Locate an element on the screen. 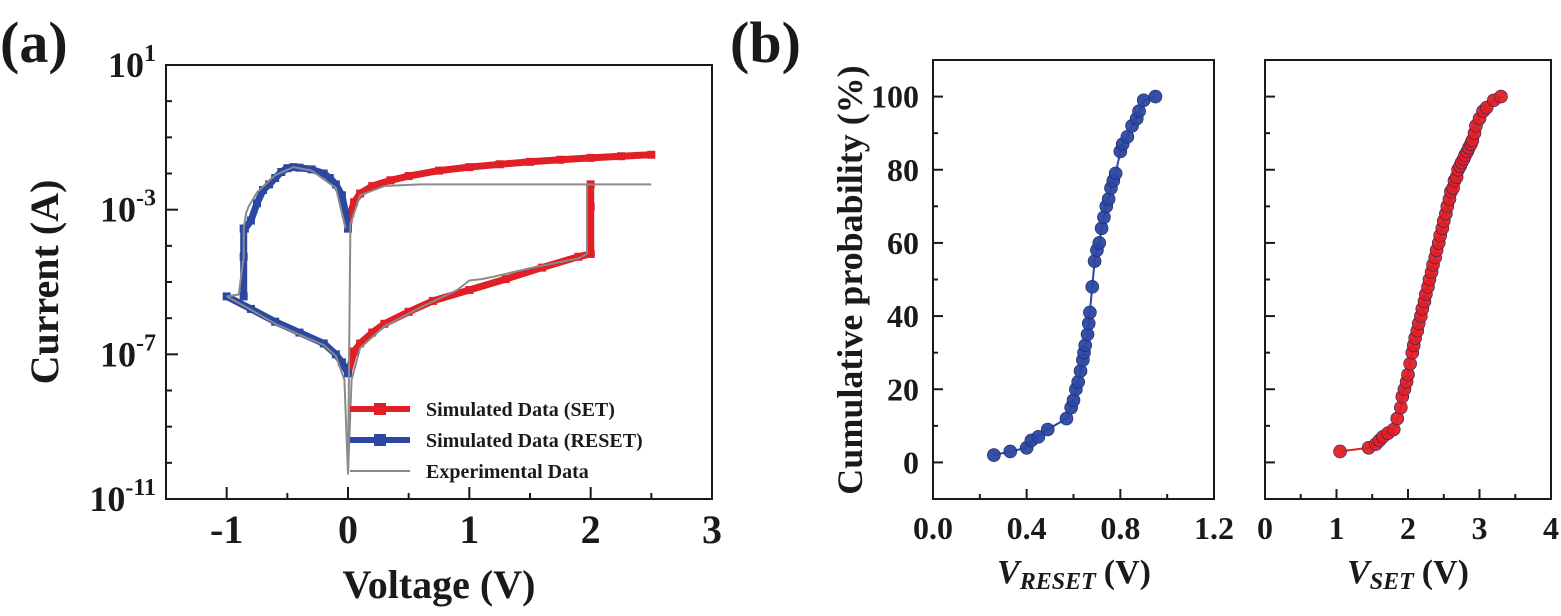  pbl-y-tick-label: 20 is located at coordinates (903, 389).